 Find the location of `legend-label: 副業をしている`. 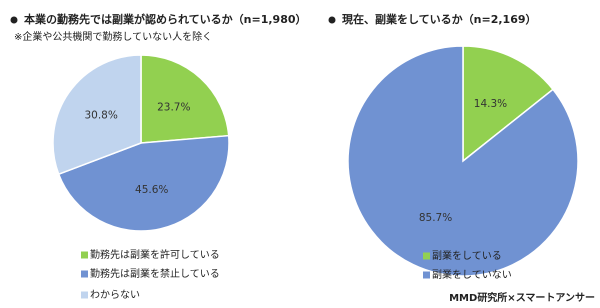

legend-label: 副業をしている is located at coordinates (467, 255).